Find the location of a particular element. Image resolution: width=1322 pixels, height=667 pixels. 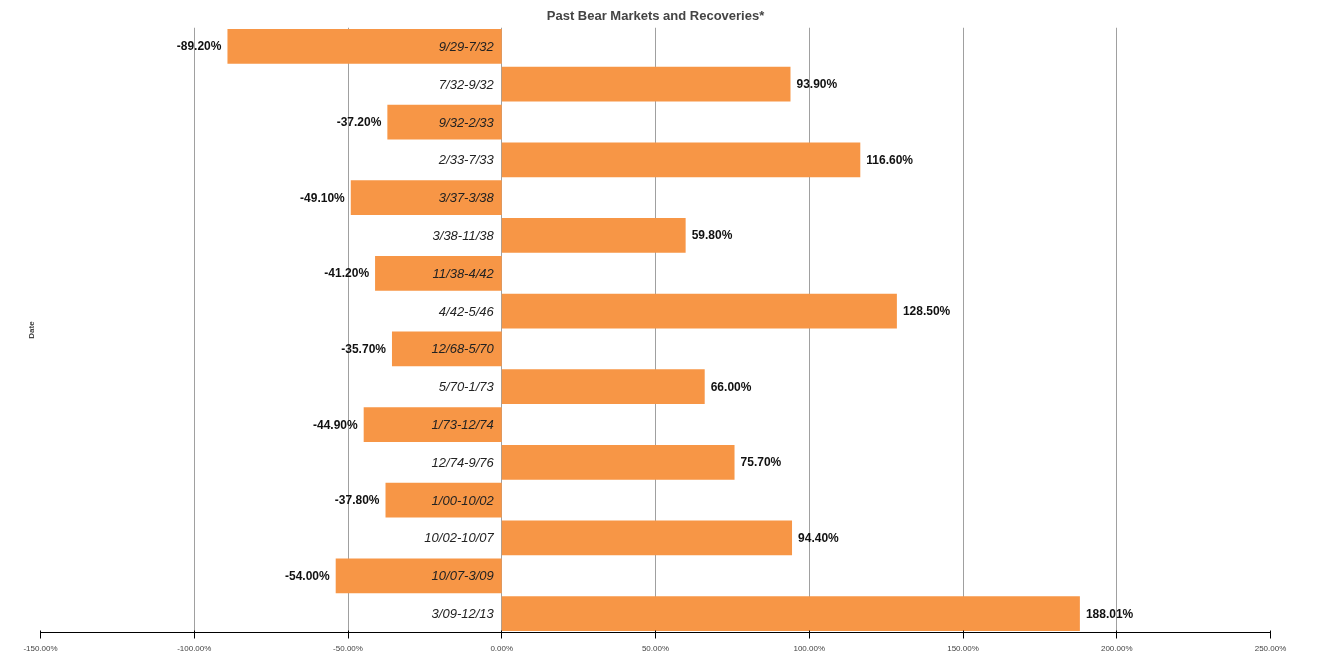

y-tick-label: 9/29-7/32 is located at coordinates (466, 46).